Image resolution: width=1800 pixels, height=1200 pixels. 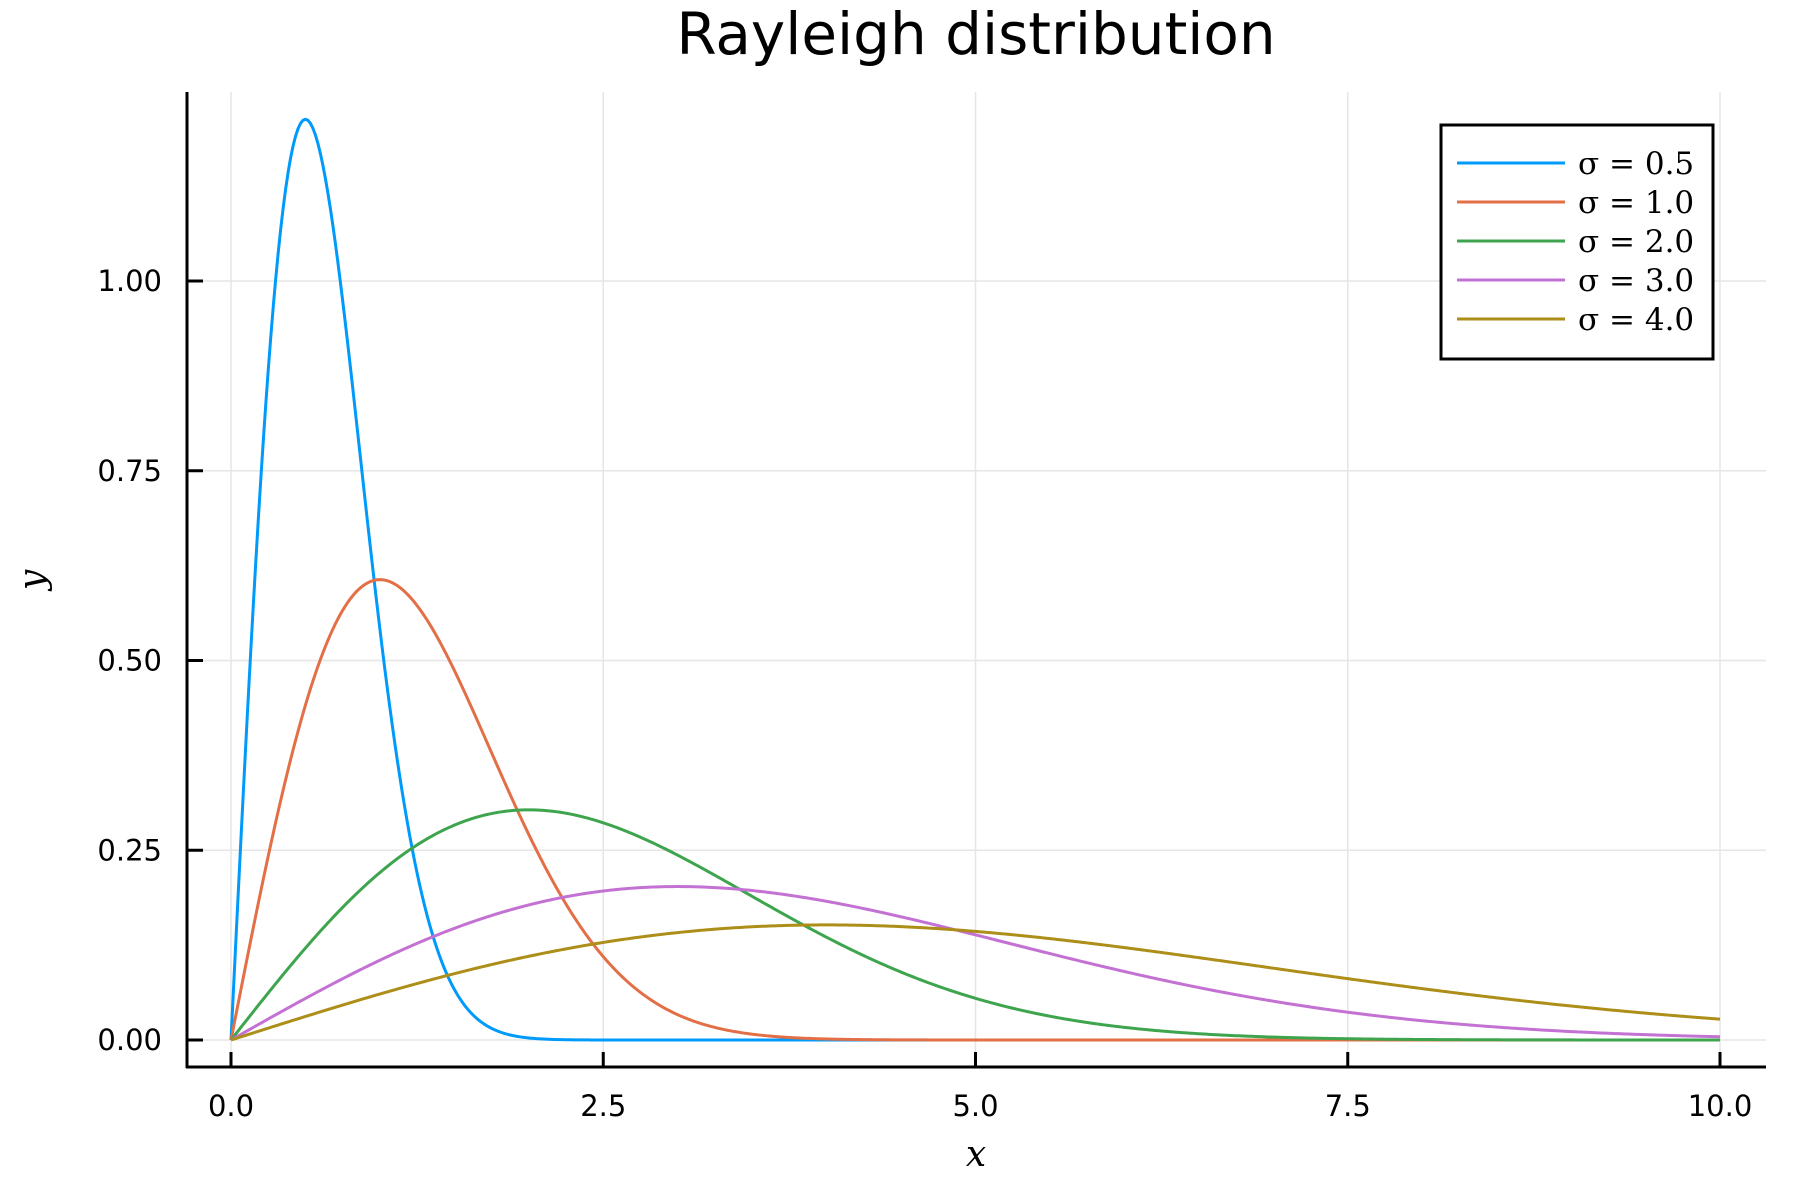 I want to click on y-tick-label: 0.75, so click(x=129, y=471).